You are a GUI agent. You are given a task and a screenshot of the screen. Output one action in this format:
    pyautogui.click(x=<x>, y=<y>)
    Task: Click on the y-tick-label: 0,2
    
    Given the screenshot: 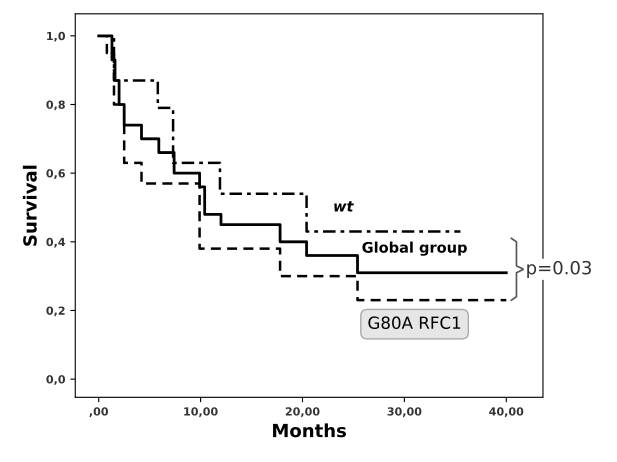 What is the action you would take?
    pyautogui.click(x=55, y=311)
    